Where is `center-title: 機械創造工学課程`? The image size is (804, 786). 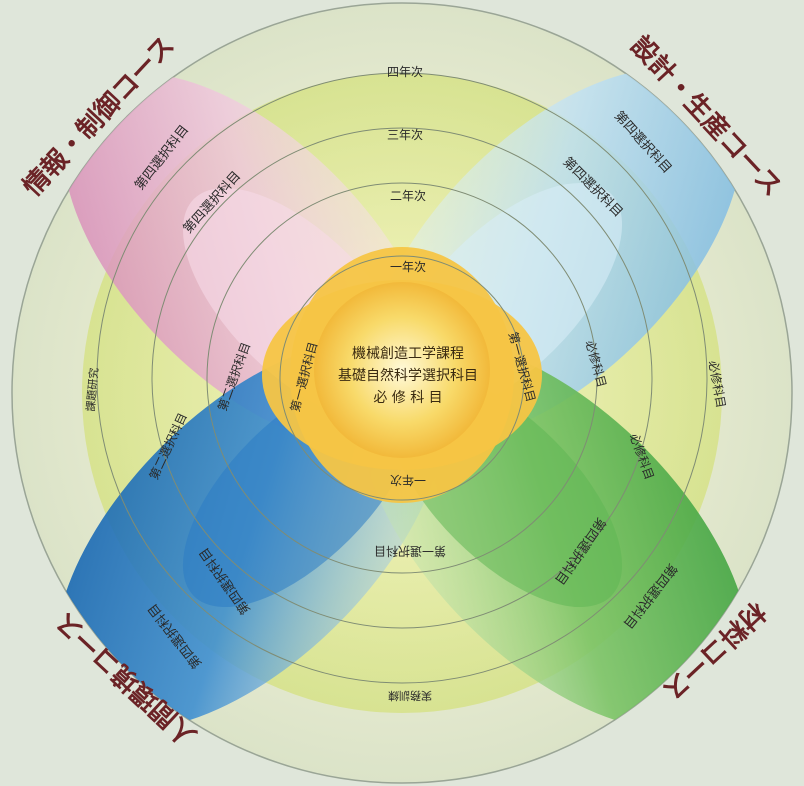 center-title: 機械創造工学課程 is located at coordinates (408, 354).